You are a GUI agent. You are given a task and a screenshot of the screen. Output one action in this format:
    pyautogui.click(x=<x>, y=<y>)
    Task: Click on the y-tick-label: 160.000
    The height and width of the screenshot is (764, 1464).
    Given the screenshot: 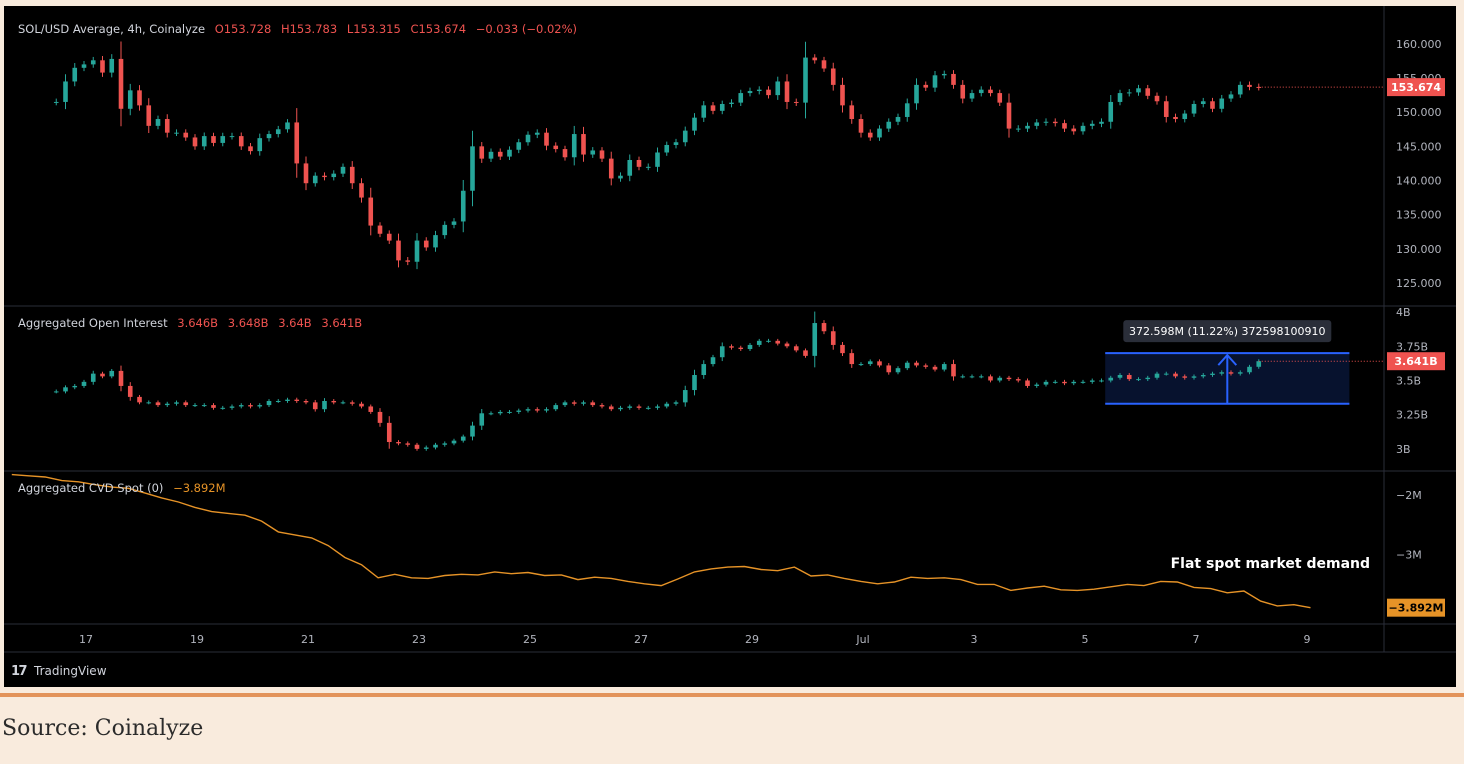 What is the action you would take?
    pyautogui.click(x=1419, y=44)
    